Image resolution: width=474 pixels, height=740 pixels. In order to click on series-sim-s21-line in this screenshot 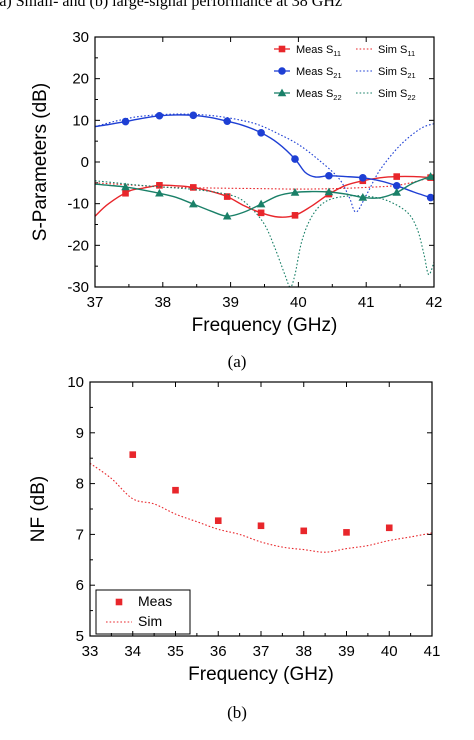, I will do `click(264, 163)`.